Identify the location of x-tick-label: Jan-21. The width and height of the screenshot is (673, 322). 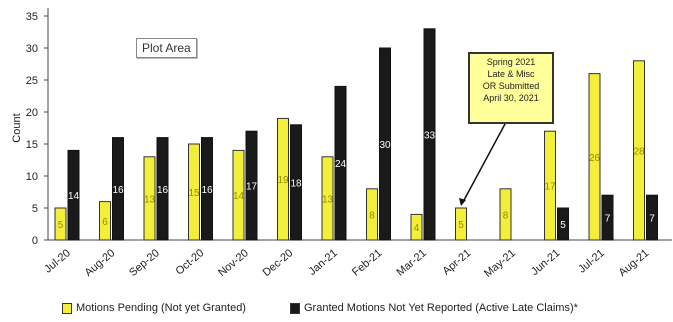
(322, 262).